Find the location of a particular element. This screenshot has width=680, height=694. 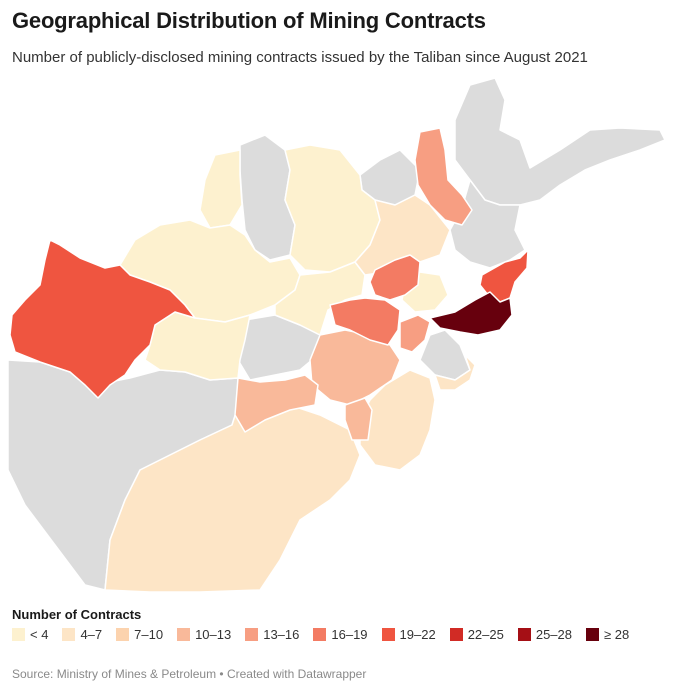

legend-label: 13–16 is located at coordinates (281, 634).